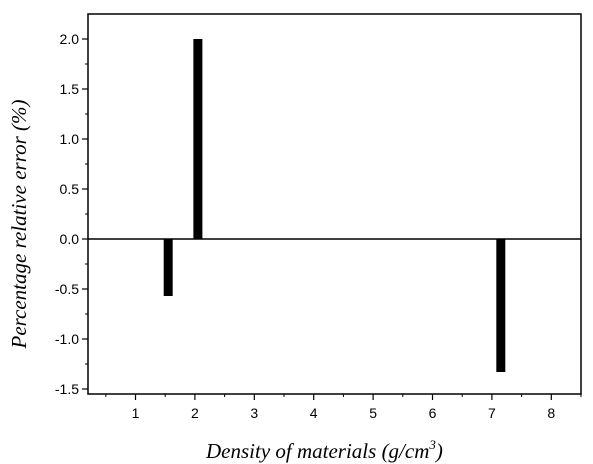  What do you see at coordinates (71, 214) in the screenshot?
I see `y-axis-ticks: 2.0 1.5 1.0 0.5 0.0 -0.5 -1.0 -1.5` at bounding box center [71, 214].